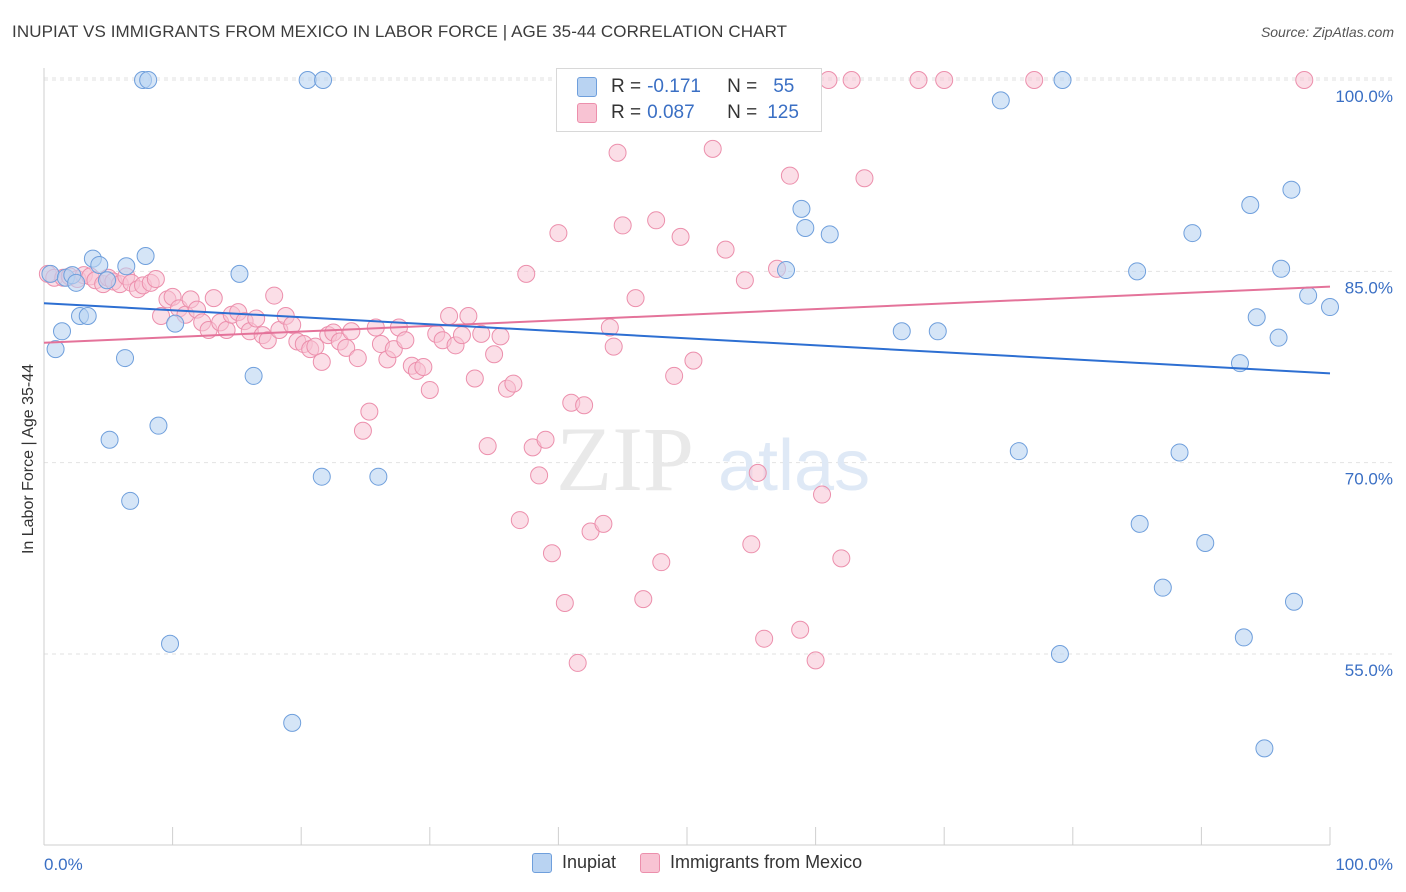 This screenshot has width=1406, height=892. Describe the element at coordinates (625, 459) in the screenshot. I see `watermark-zip: ZIP` at that location.